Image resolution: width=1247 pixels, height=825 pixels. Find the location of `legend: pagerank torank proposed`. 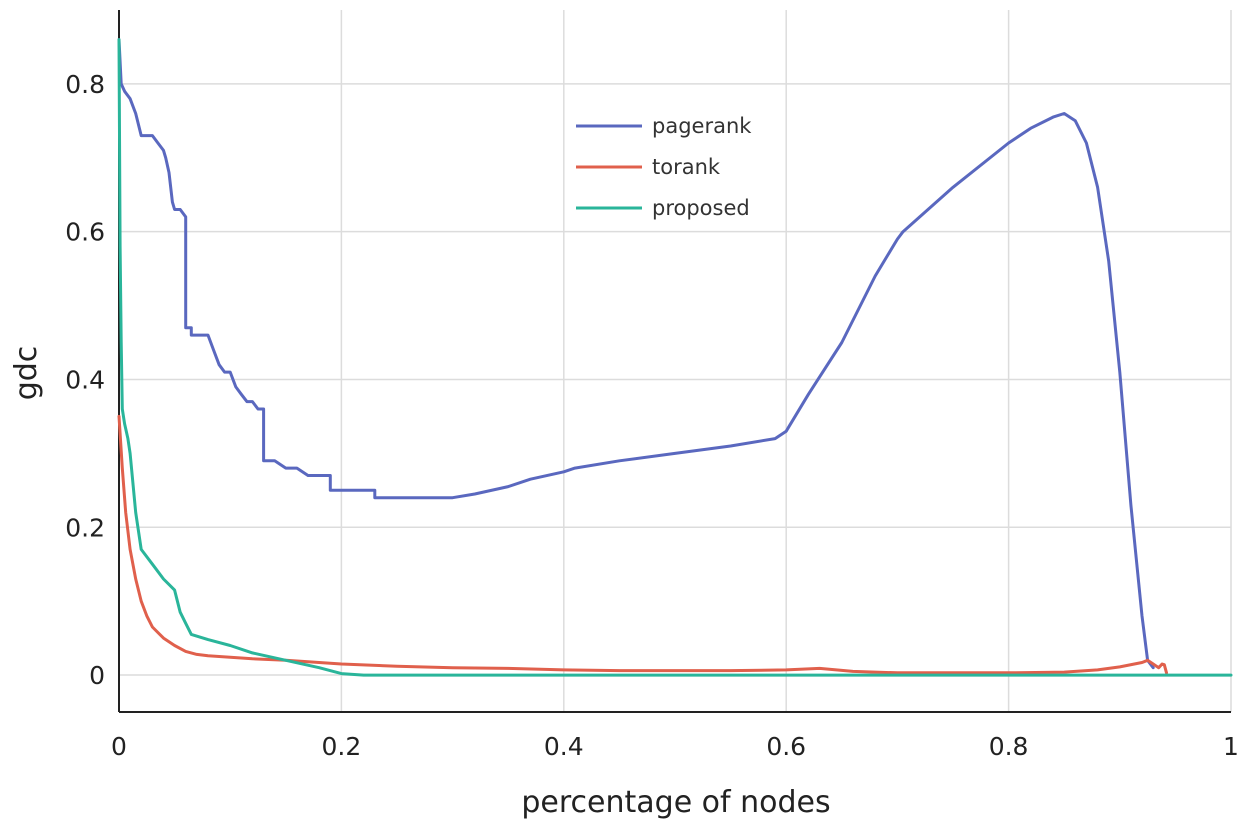

legend: pagerank torank proposed is located at coordinates (664, 167).